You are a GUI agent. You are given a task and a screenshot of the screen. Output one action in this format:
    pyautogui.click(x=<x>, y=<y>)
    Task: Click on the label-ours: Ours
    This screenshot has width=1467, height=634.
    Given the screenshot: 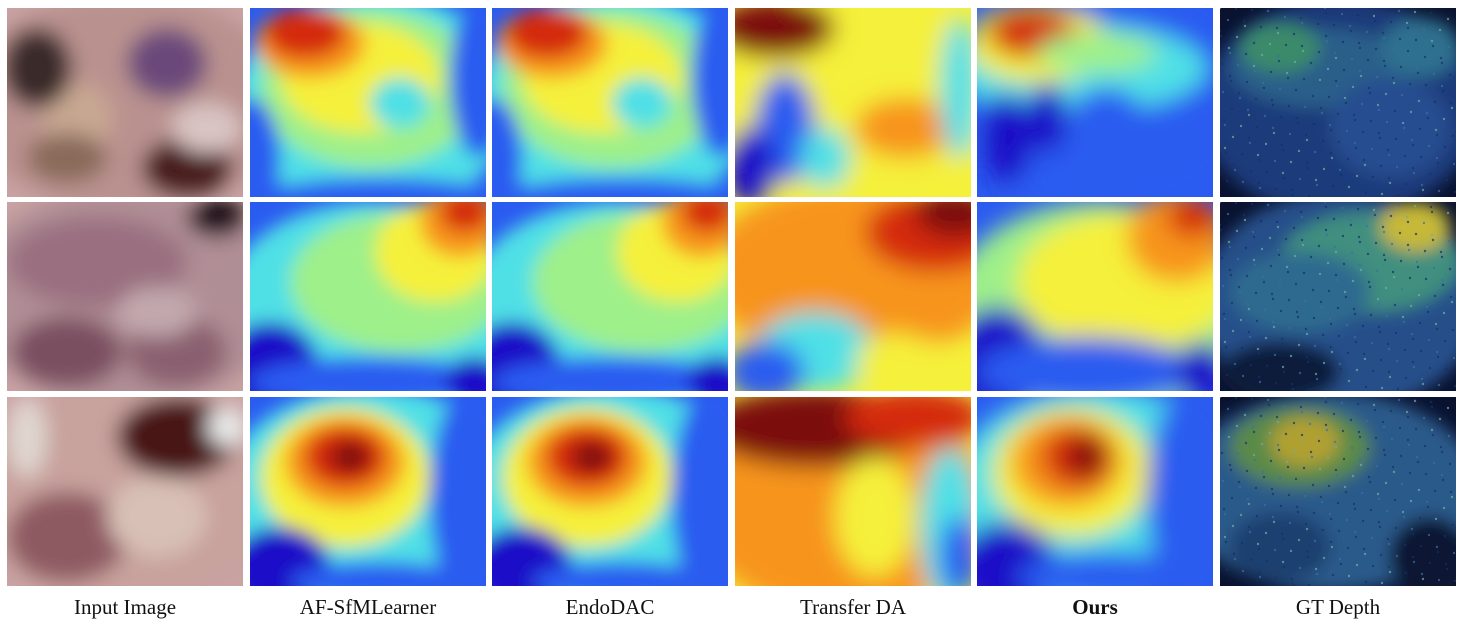 What is the action you would take?
    pyautogui.click(x=1095, y=607)
    